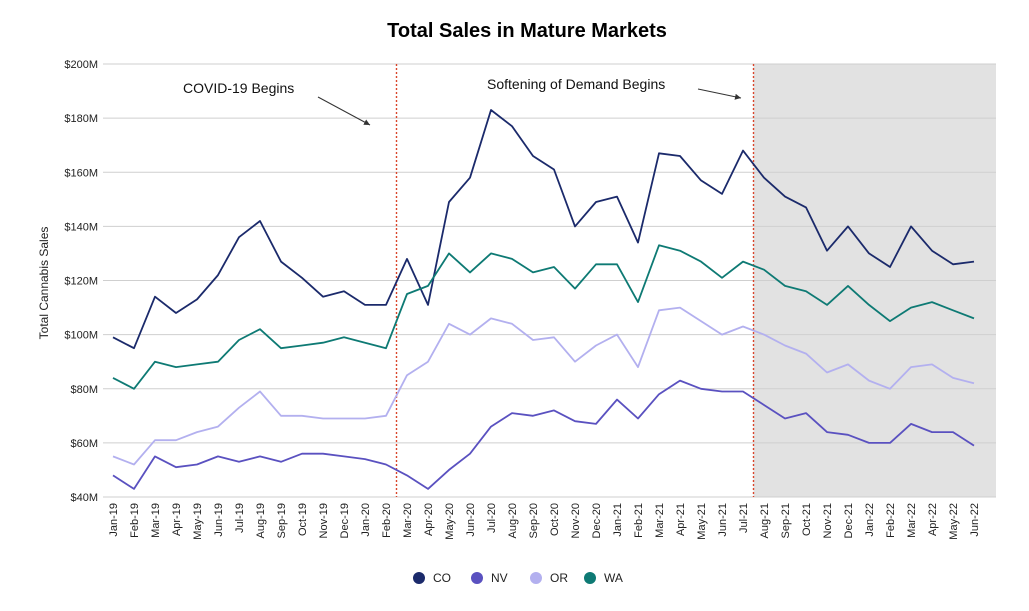 The width and height of the screenshot is (1029, 611). What do you see at coordinates (618, 520) in the screenshot?
I see `x-tick-label: Jan-21` at bounding box center [618, 520].